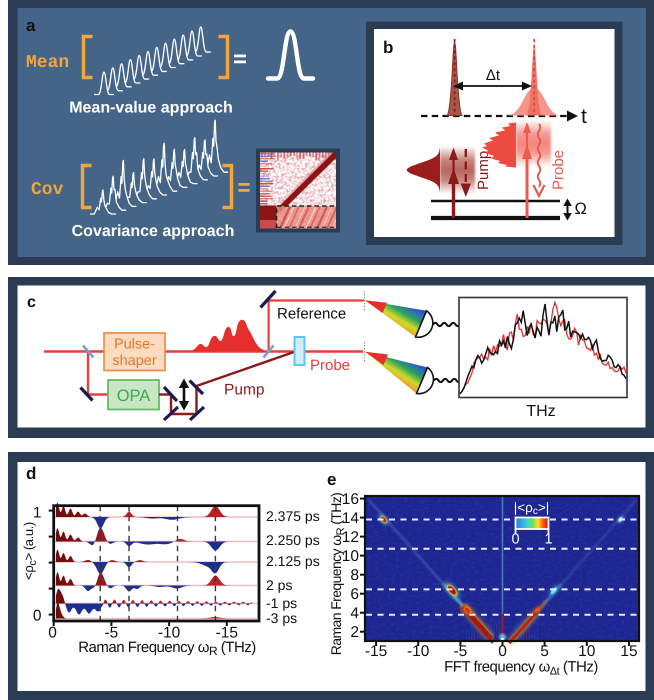 The height and width of the screenshot is (700, 654). Describe the element at coordinates (293, 516) in the screenshot. I see `svg-text: 2.375 ps` at that location.